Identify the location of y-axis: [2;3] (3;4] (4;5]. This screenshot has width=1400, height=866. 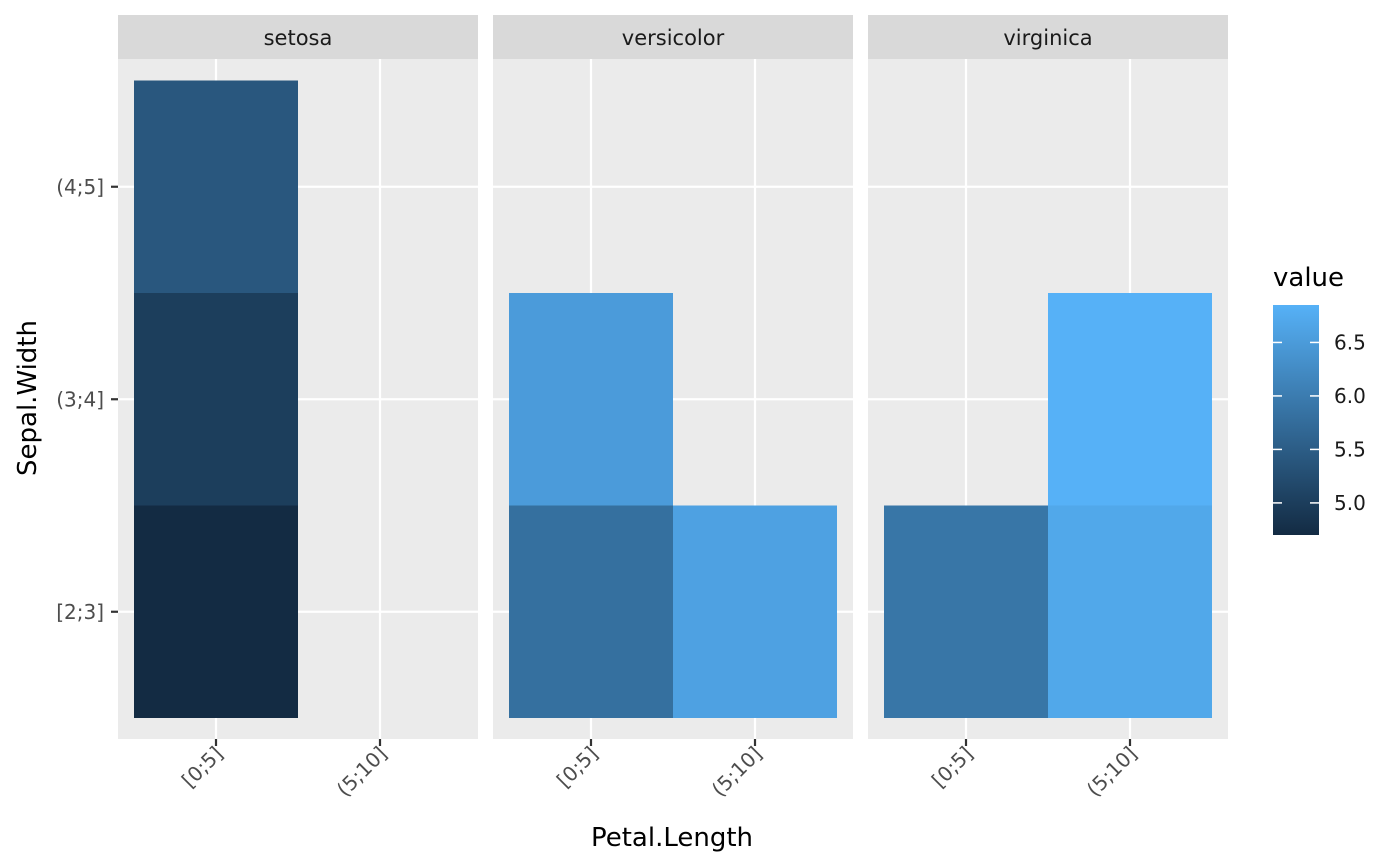
(87, 399).